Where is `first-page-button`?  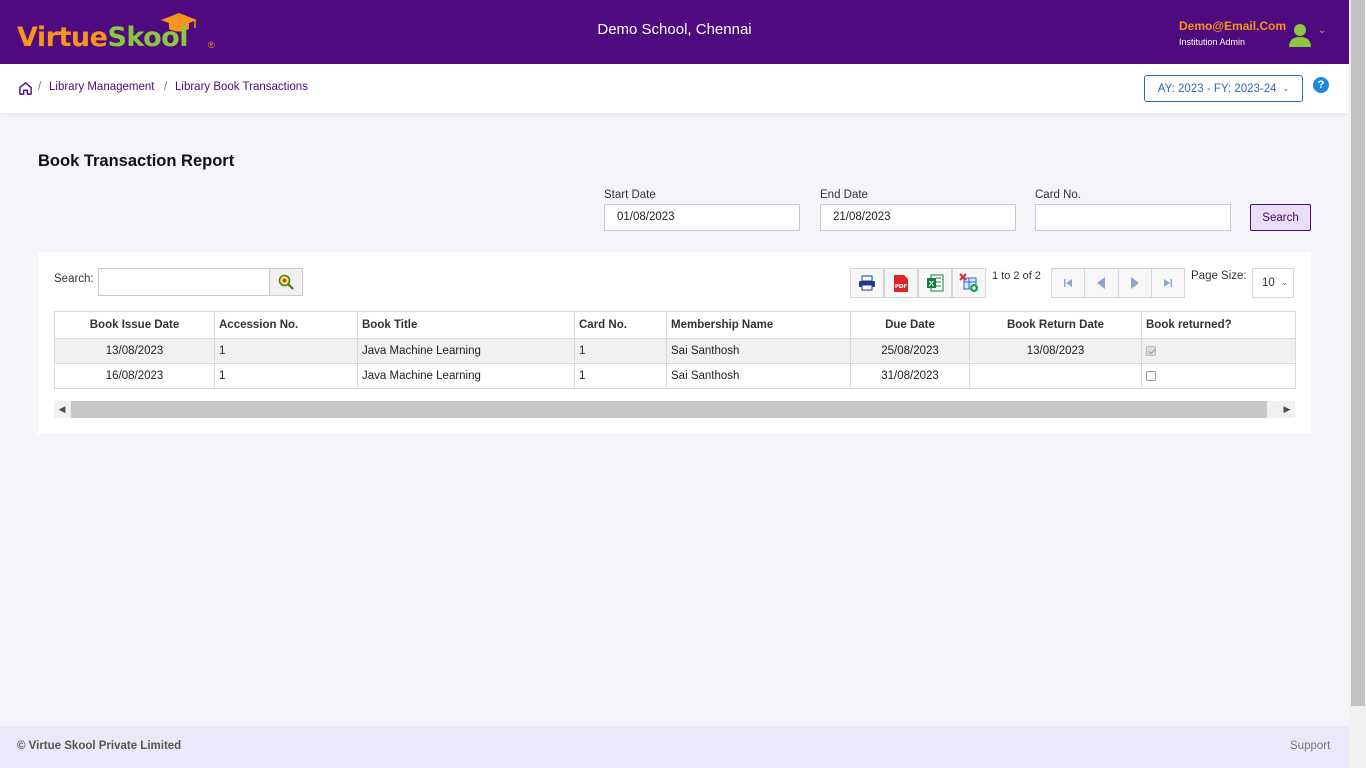 first-page-button is located at coordinates (1069, 283).